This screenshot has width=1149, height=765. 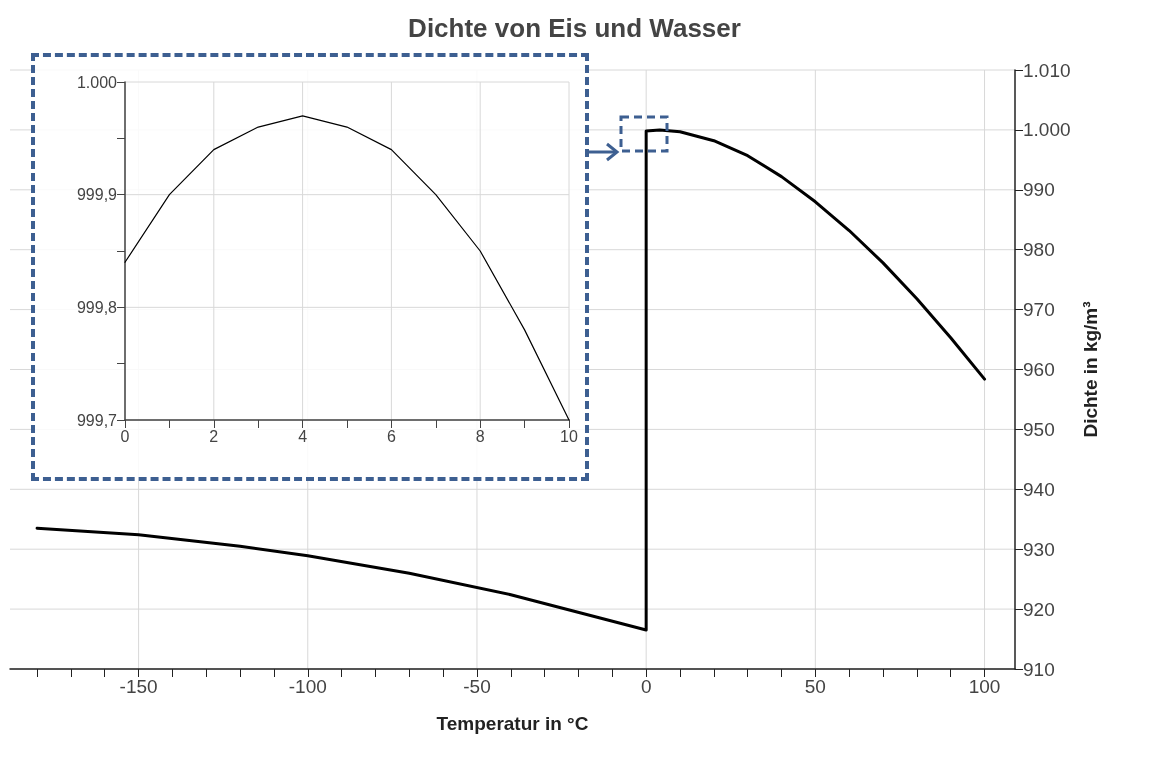 What do you see at coordinates (1039, 310) in the screenshot?
I see `y-tick-label: 970` at bounding box center [1039, 310].